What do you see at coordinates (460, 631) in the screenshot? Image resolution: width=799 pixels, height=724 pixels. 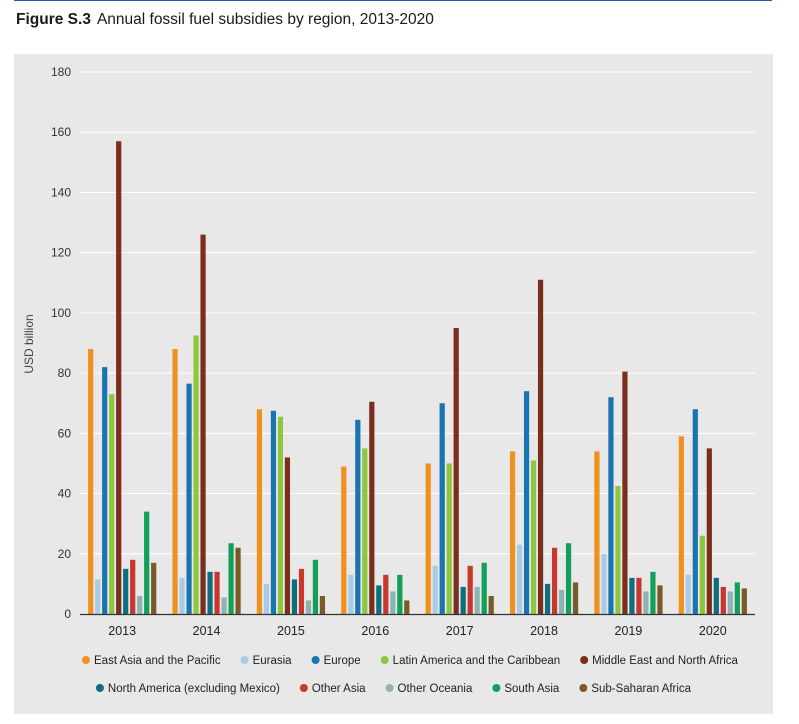 I see `x-tick-label: 2017` at bounding box center [460, 631].